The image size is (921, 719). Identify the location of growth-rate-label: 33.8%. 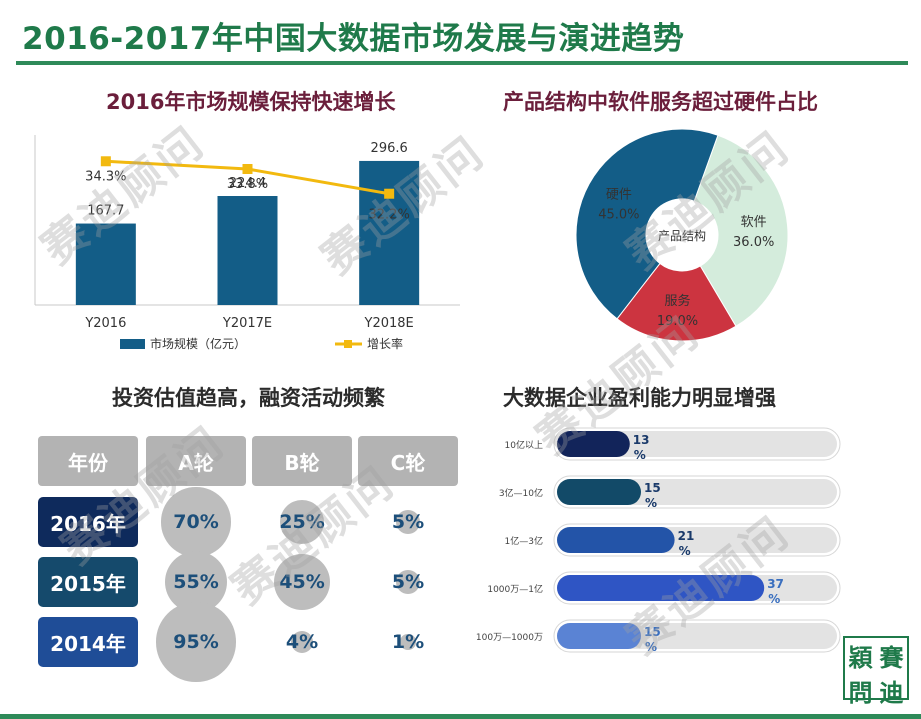
(247, 184).